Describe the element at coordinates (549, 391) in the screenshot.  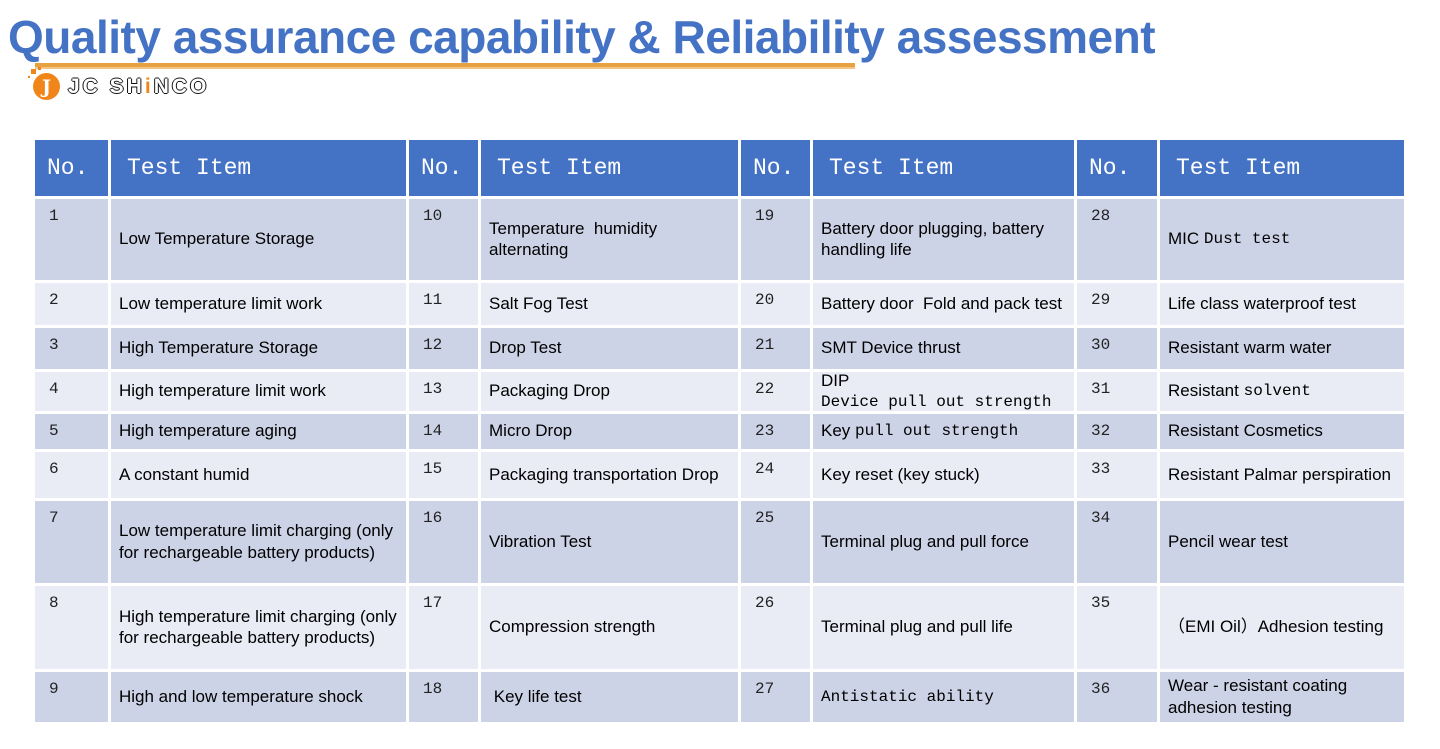
I see `test-item-text: Packaging Drop` at that location.